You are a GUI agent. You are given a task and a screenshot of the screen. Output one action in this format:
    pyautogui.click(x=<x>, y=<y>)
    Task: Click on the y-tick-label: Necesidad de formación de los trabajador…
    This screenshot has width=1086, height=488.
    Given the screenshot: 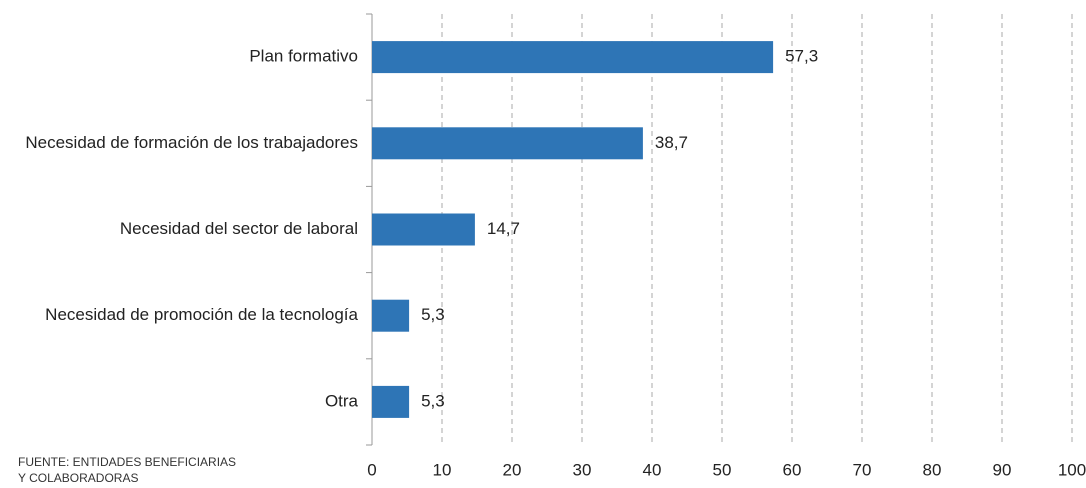 What is the action you would take?
    pyautogui.click(x=191, y=142)
    